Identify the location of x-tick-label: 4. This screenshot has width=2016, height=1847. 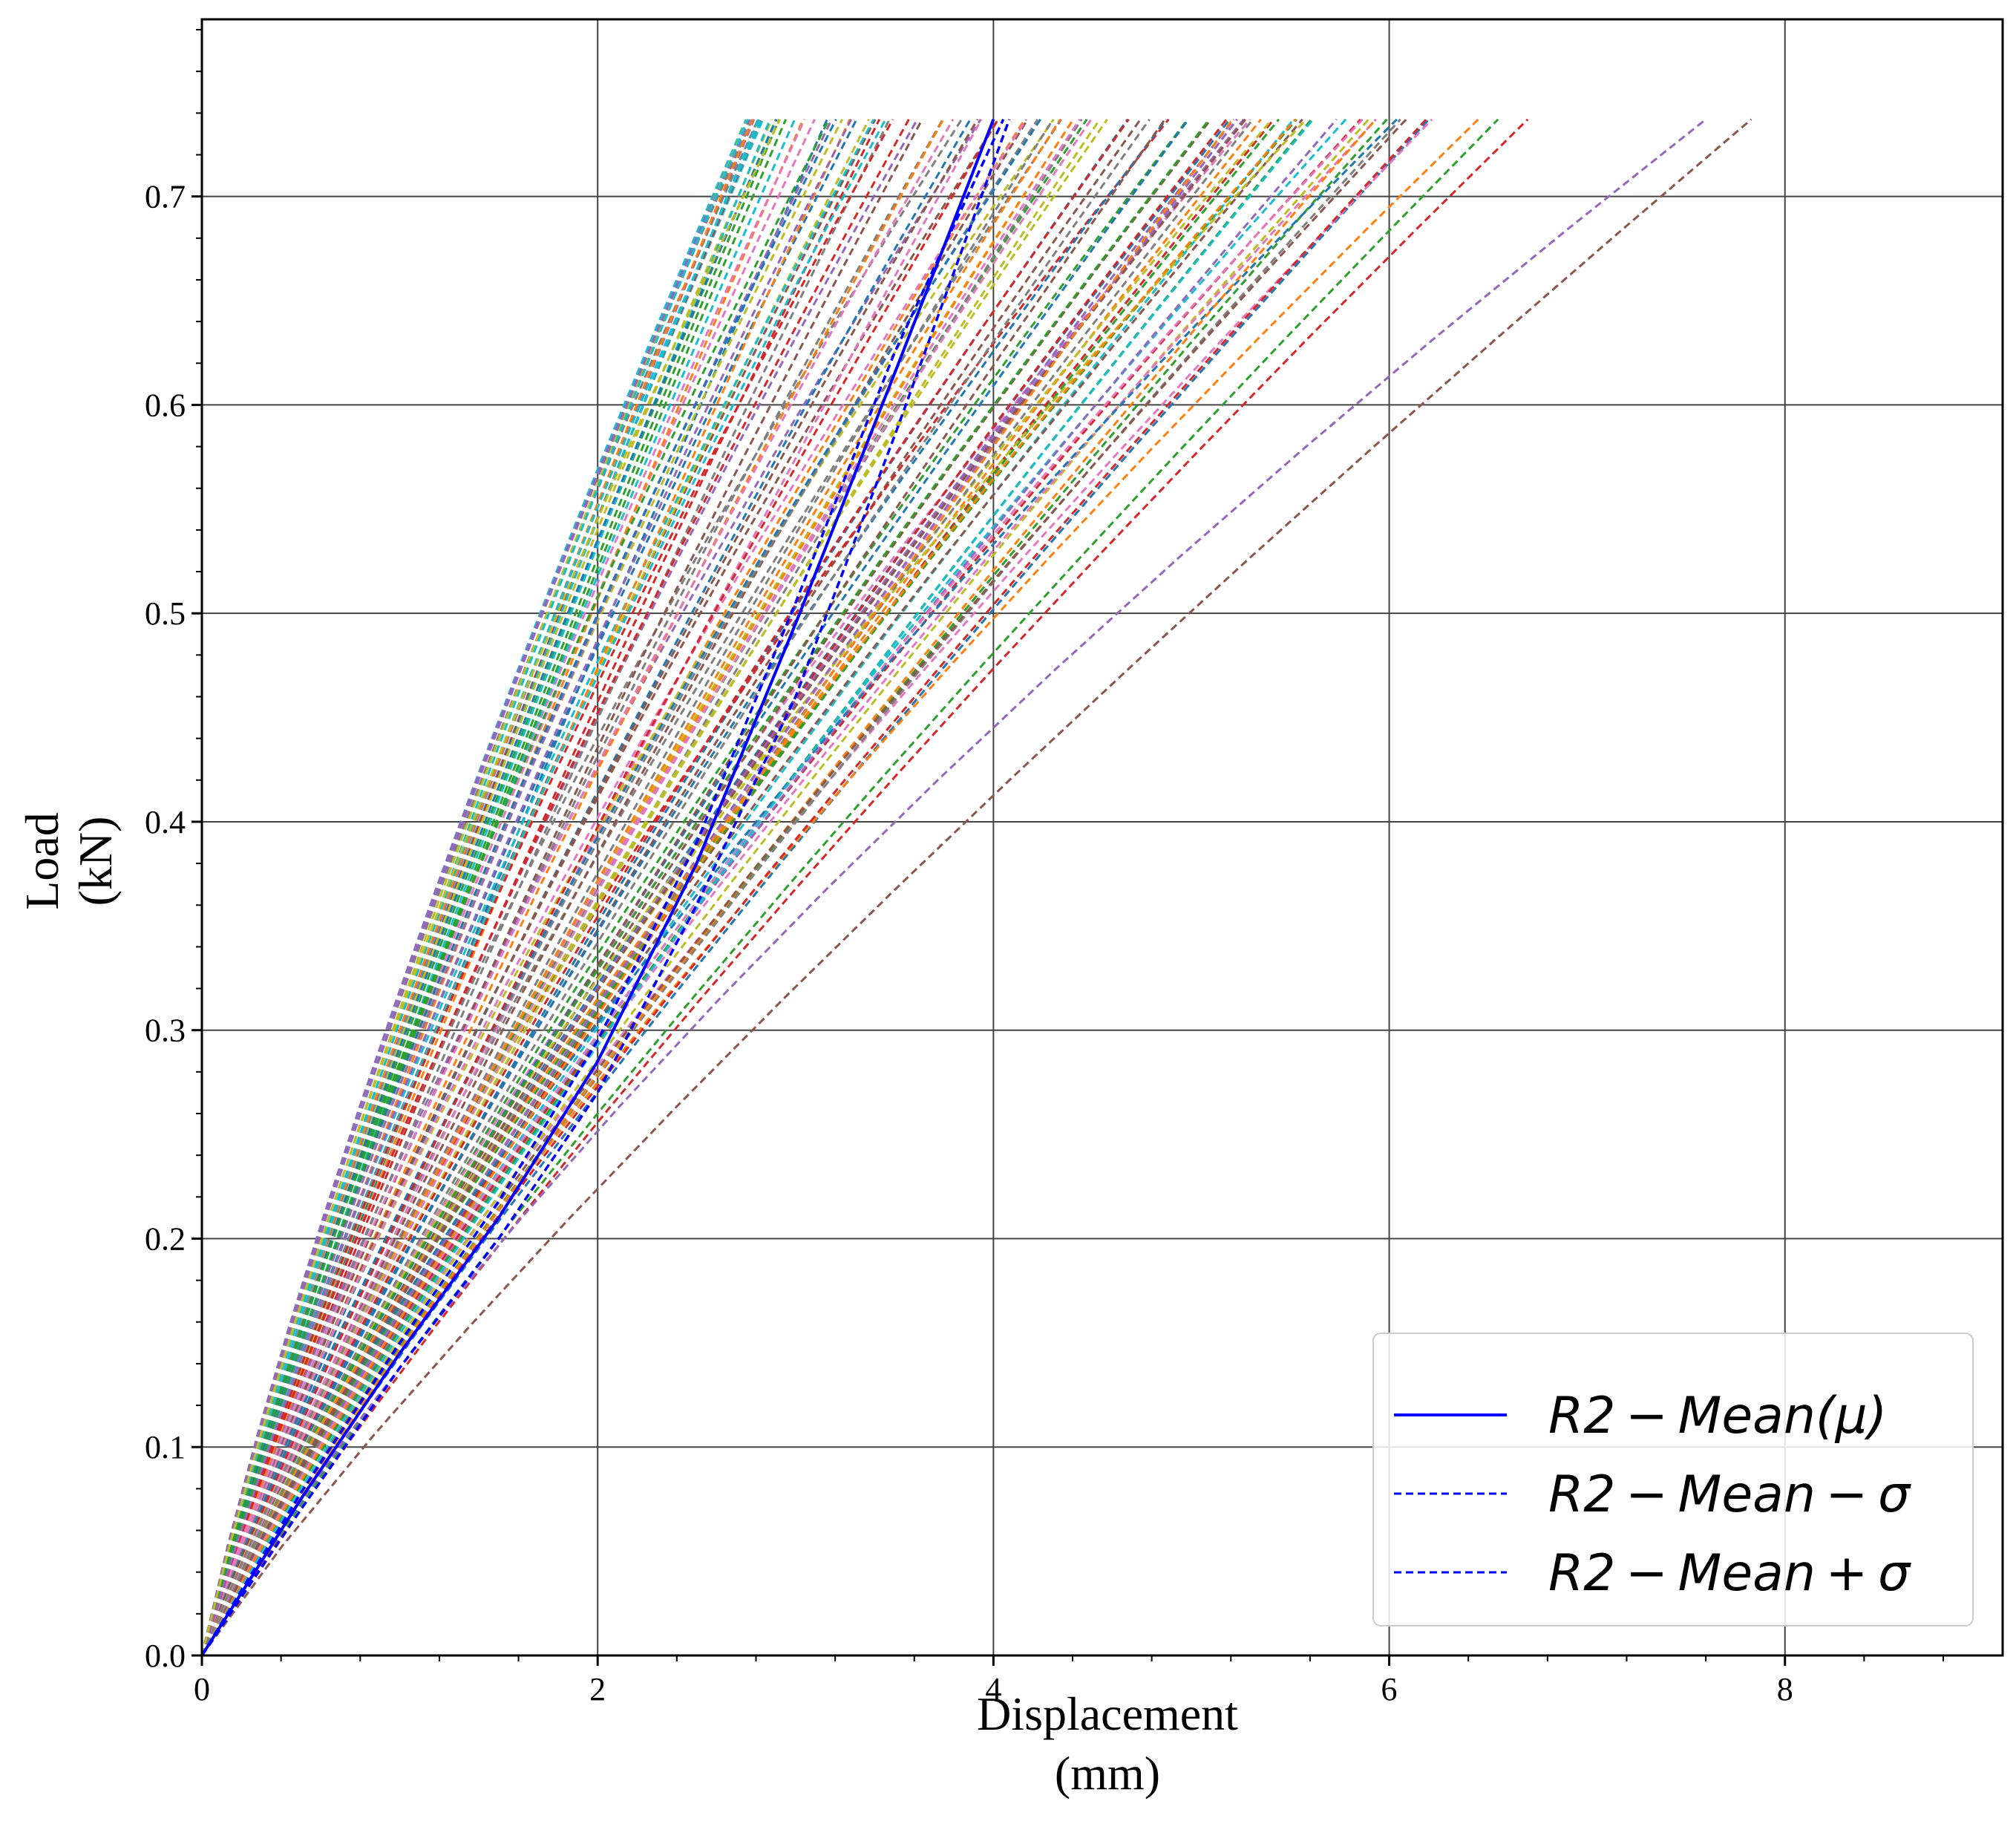
(993, 1689).